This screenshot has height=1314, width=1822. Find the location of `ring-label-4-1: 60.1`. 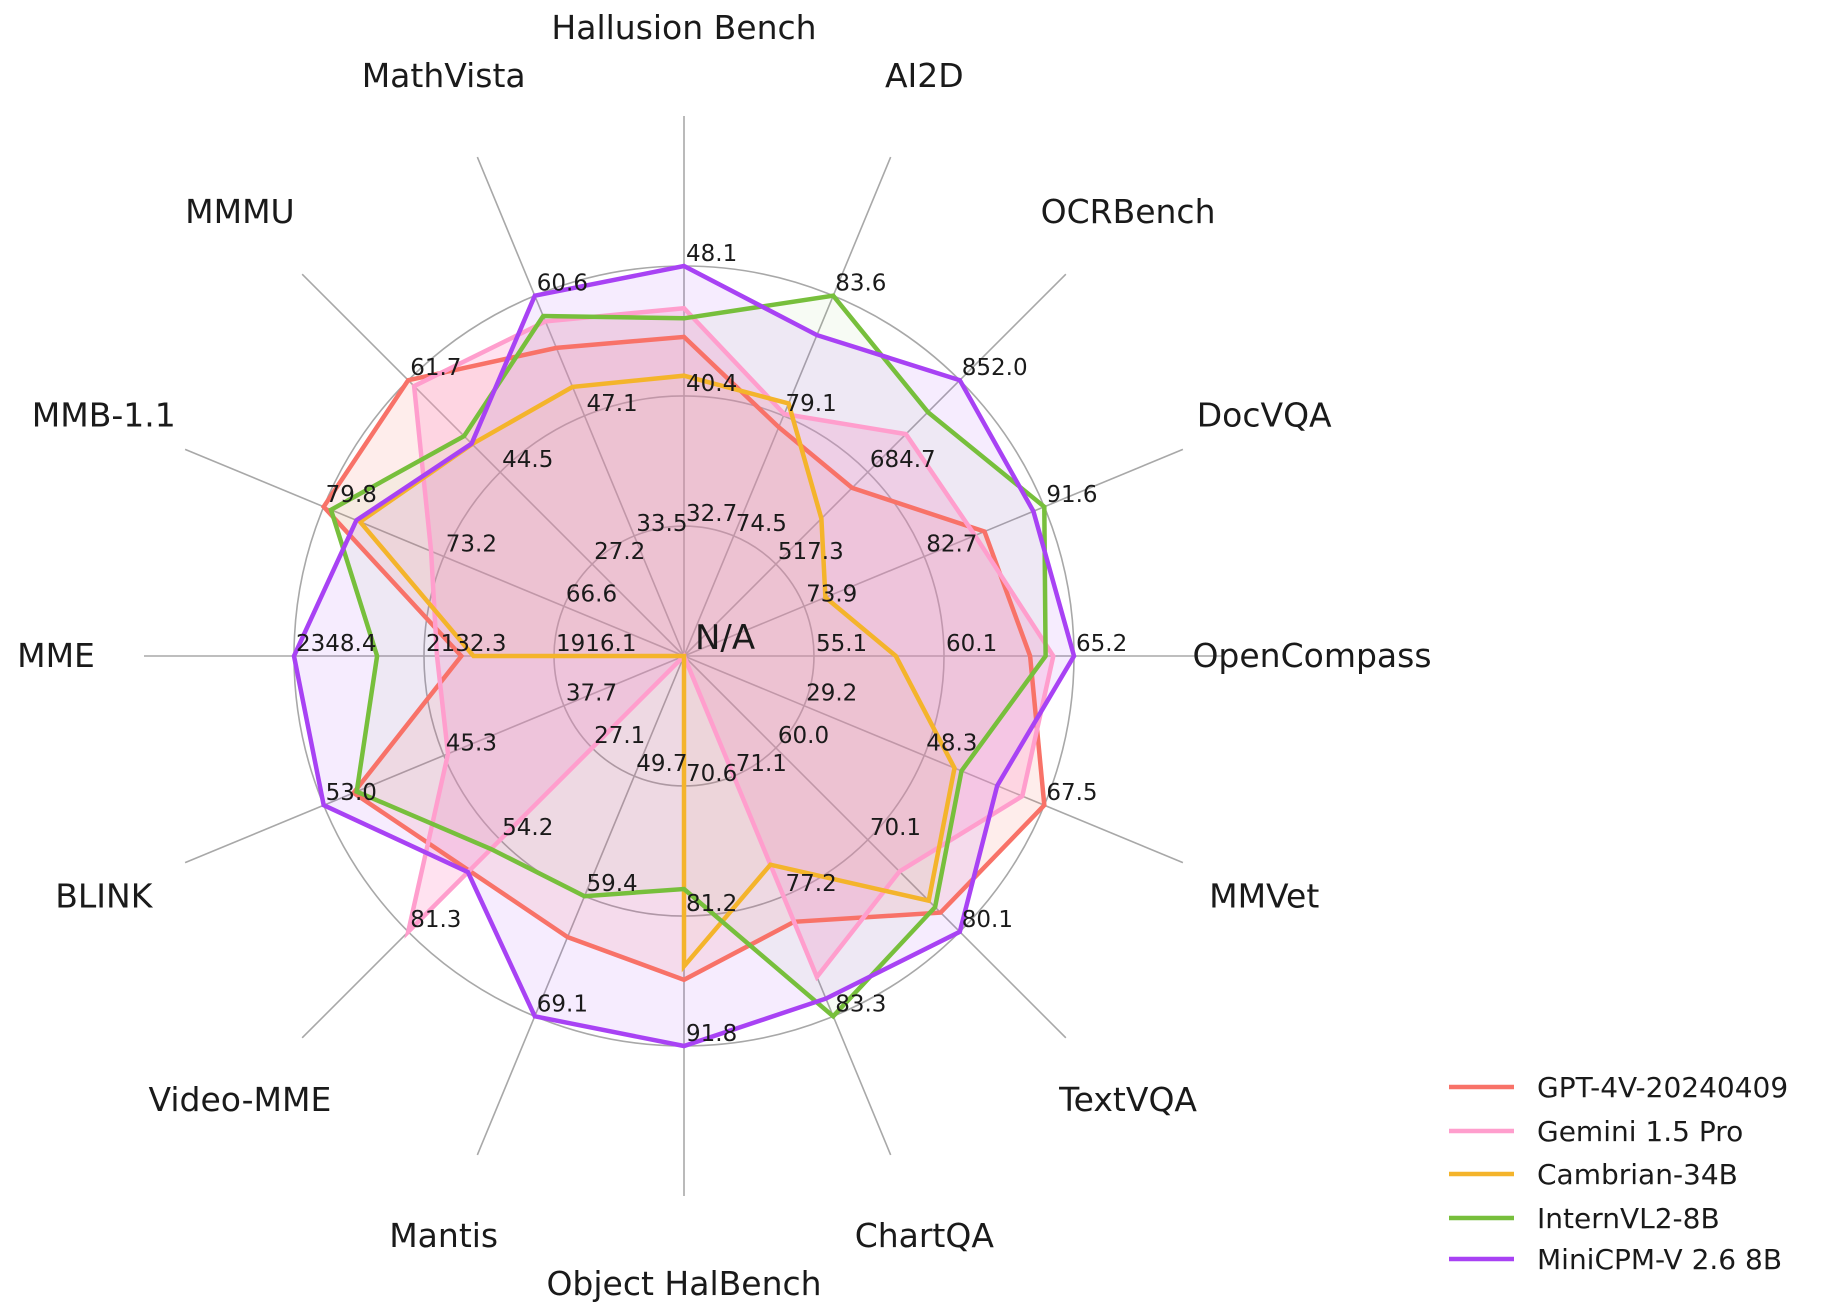

ring-label-4-1: 60.1 is located at coordinates (971, 644).